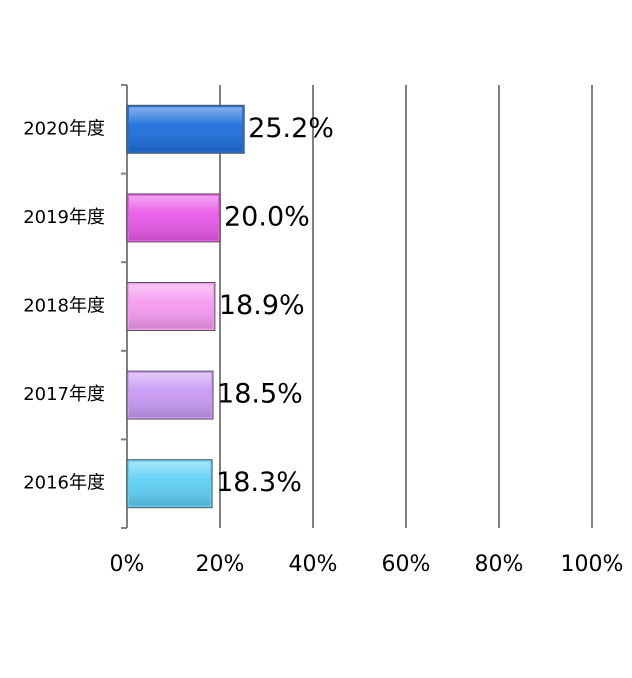 This screenshot has width=632, height=678. What do you see at coordinates (127, 564) in the screenshot?
I see `x-tick-label: 0%` at bounding box center [127, 564].